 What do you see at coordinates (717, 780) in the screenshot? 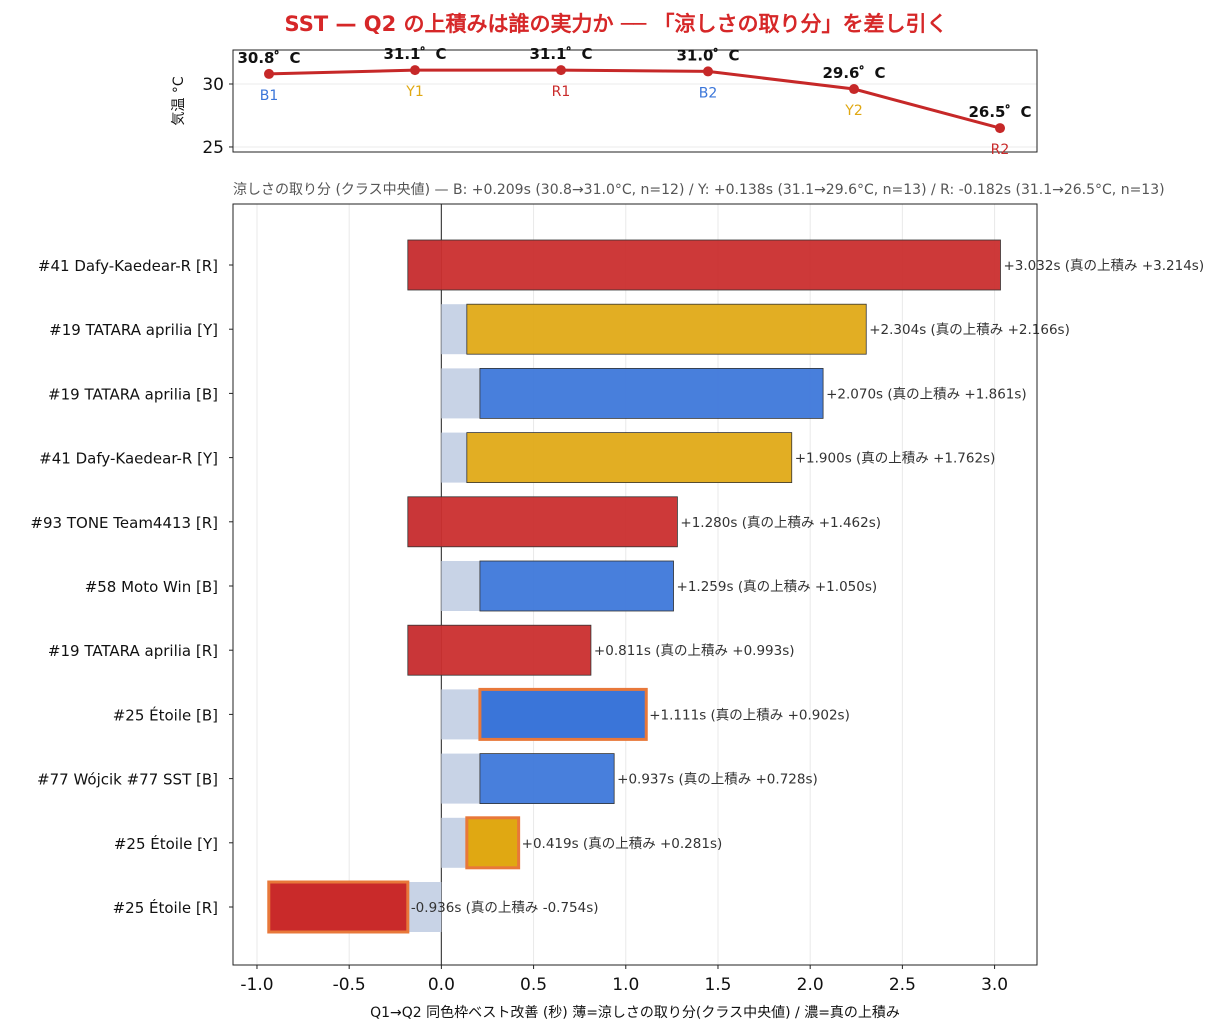
I see `bar-annotation: +0.937s (真の上積み +0.728s)` at bounding box center [717, 780].